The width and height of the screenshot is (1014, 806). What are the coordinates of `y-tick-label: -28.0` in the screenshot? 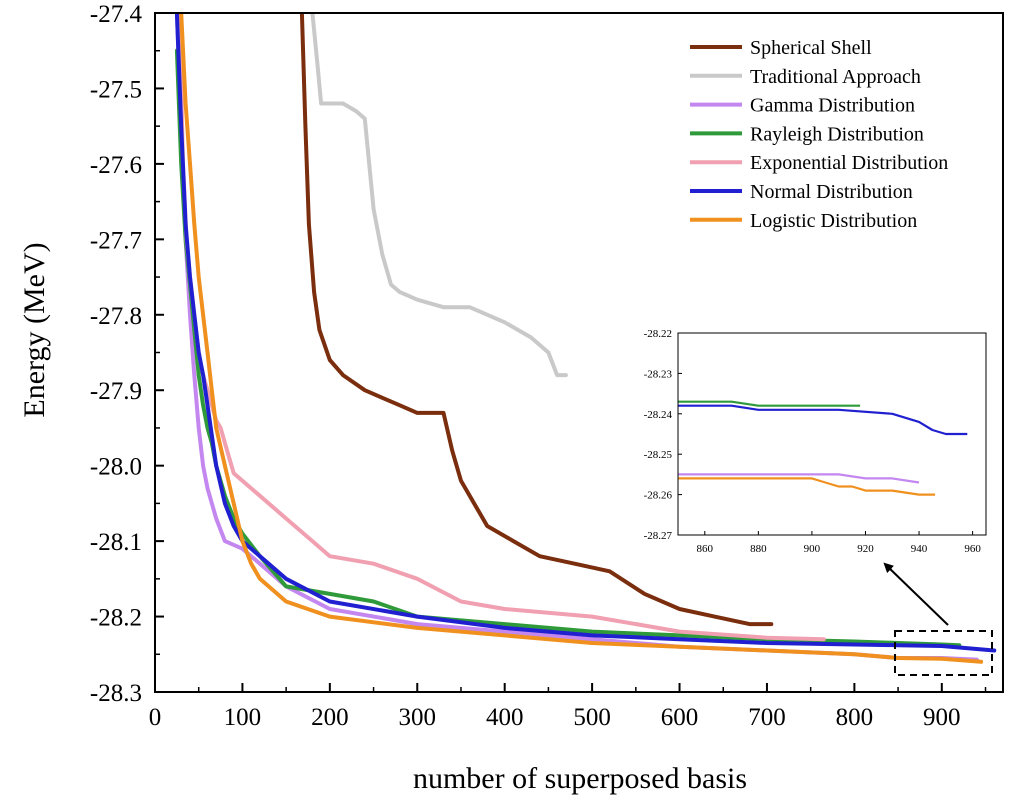 It's located at (116, 467).